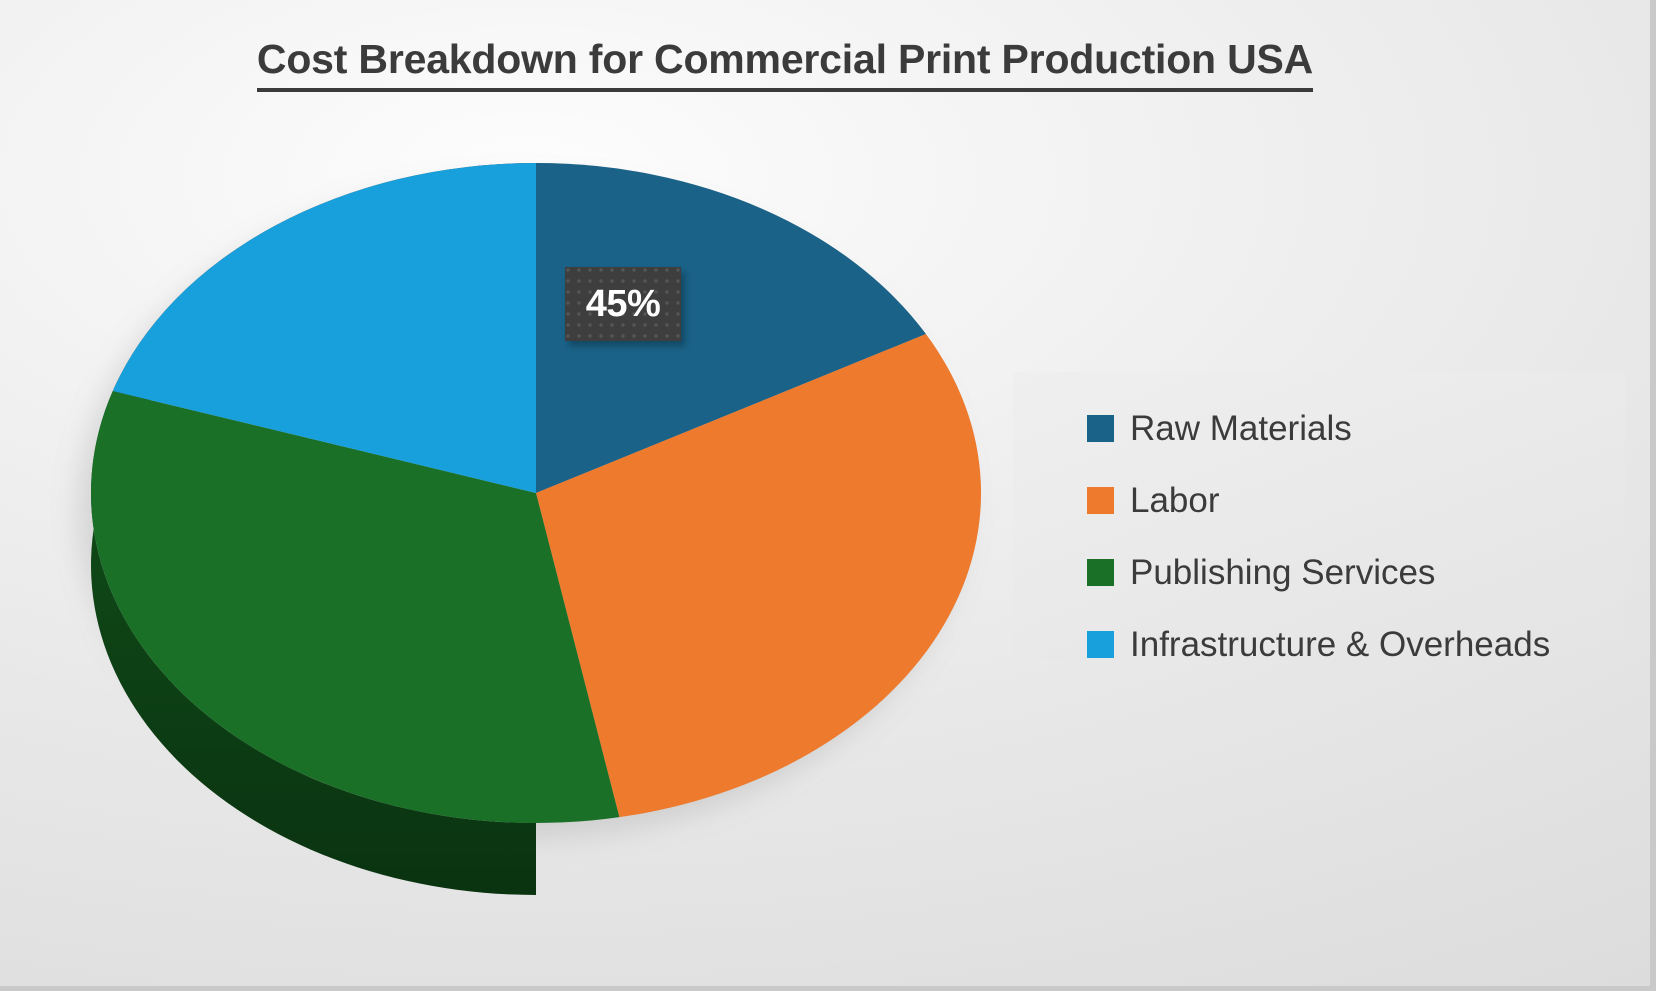 The width and height of the screenshot is (1656, 991). What do you see at coordinates (1175, 500) in the screenshot?
I see `legend-item-label: Labor` at bounding box center [1175, 500].